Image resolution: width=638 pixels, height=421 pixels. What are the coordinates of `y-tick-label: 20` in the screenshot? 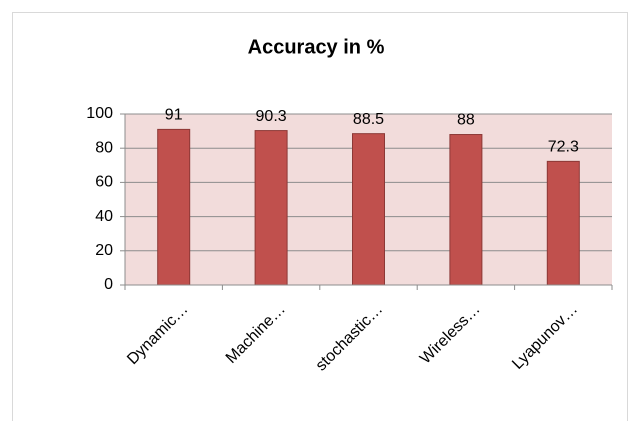 It's located at (104, 250).